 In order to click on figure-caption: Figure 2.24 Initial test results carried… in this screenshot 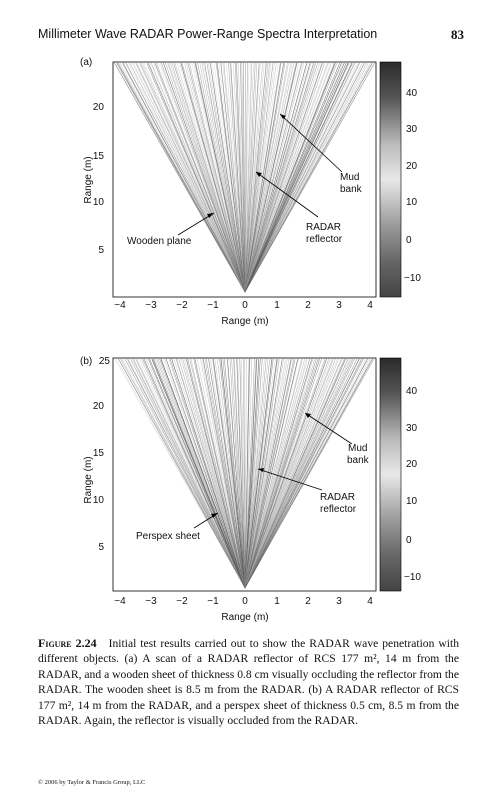, I will do `click(248, 682)`.